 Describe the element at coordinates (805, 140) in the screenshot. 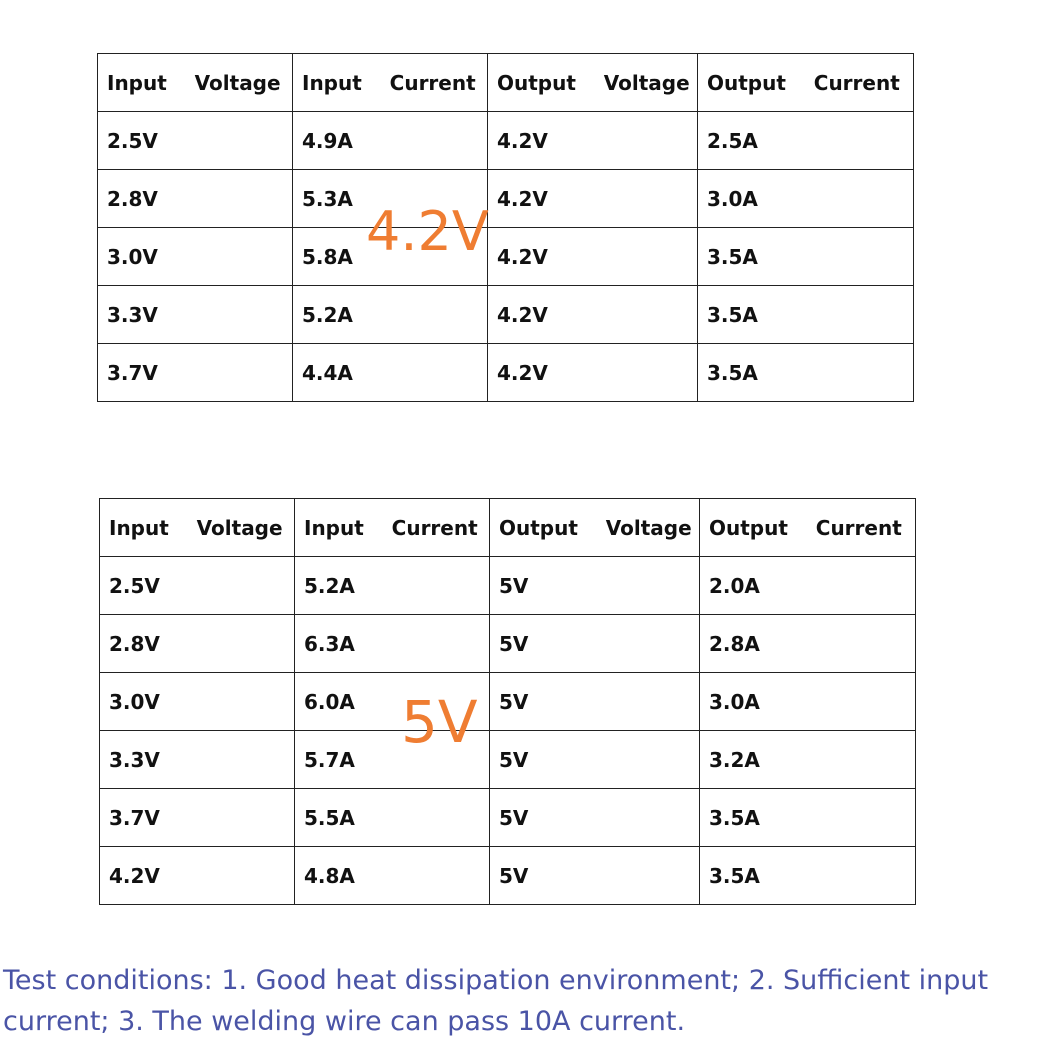

I see `cell-output-current: 2.5A` at that location.